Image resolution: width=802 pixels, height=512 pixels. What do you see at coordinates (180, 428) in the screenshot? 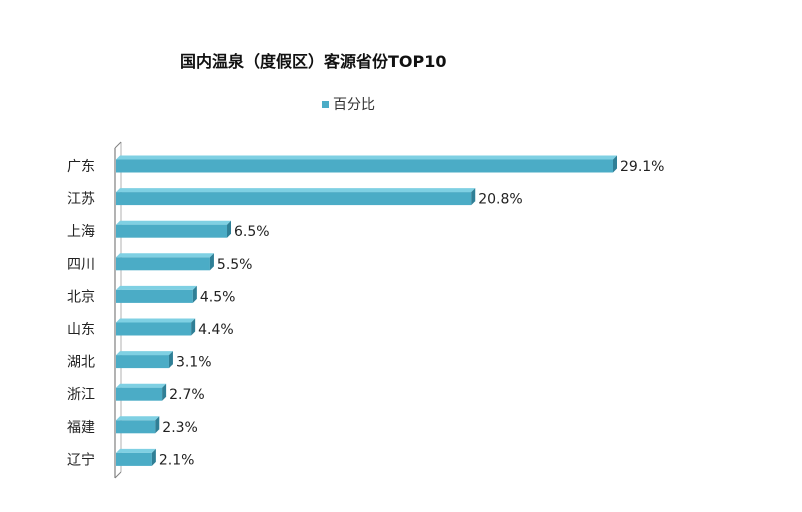
I see `data-label: 2.3%` at bounding box center [180, 428].